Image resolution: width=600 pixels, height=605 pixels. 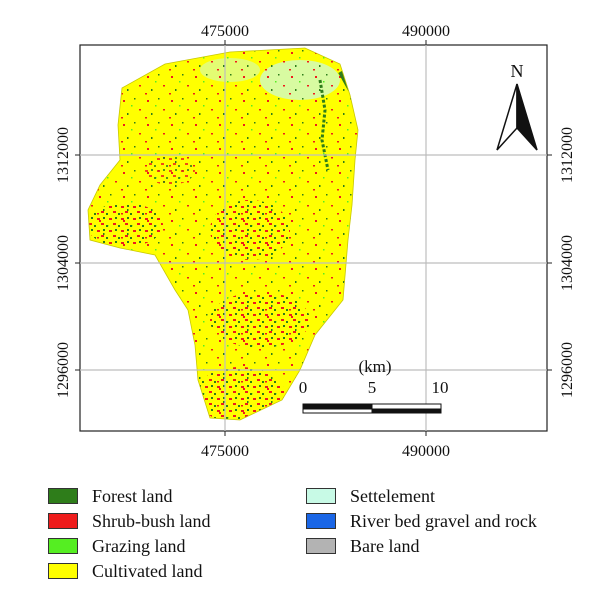 What do you see at coordinates (567, 155) in the screenshot?
I see `y-tick-label-right-1: 1312000` at bounding box center [567, 155].